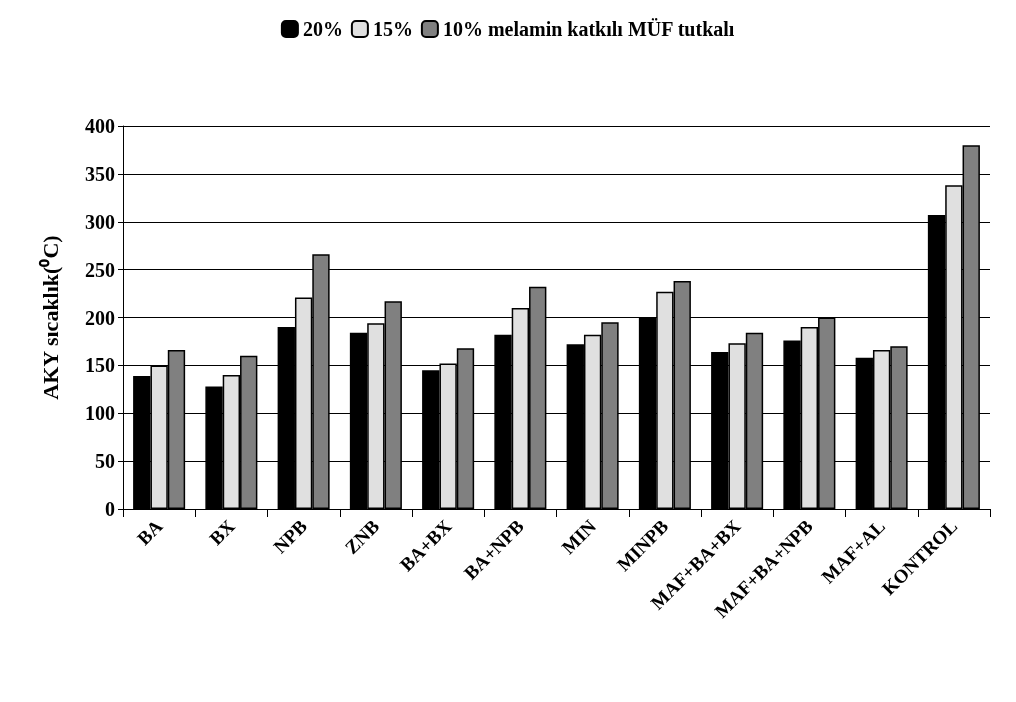  What do you see at coordinates (100, 317) in the screenshot?
I see `y-tick-label: 200` at bounding box center [100, 317].